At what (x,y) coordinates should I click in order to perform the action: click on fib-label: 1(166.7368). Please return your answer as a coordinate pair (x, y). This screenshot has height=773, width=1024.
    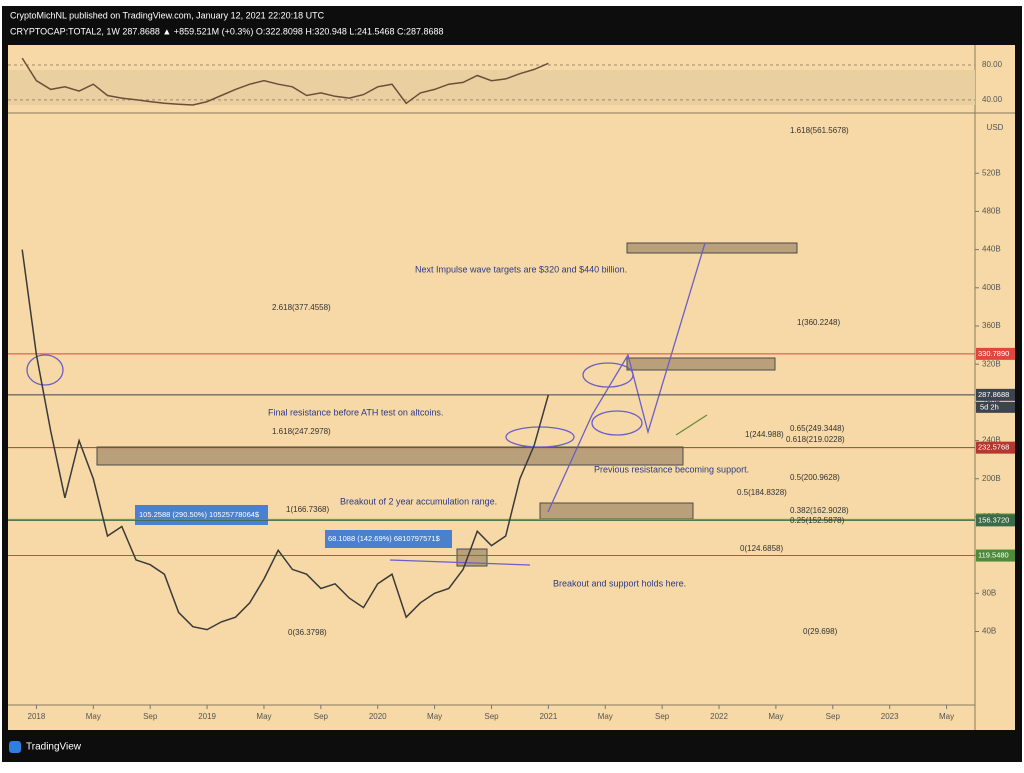
    Looking at the image, I should click on (307, 509).